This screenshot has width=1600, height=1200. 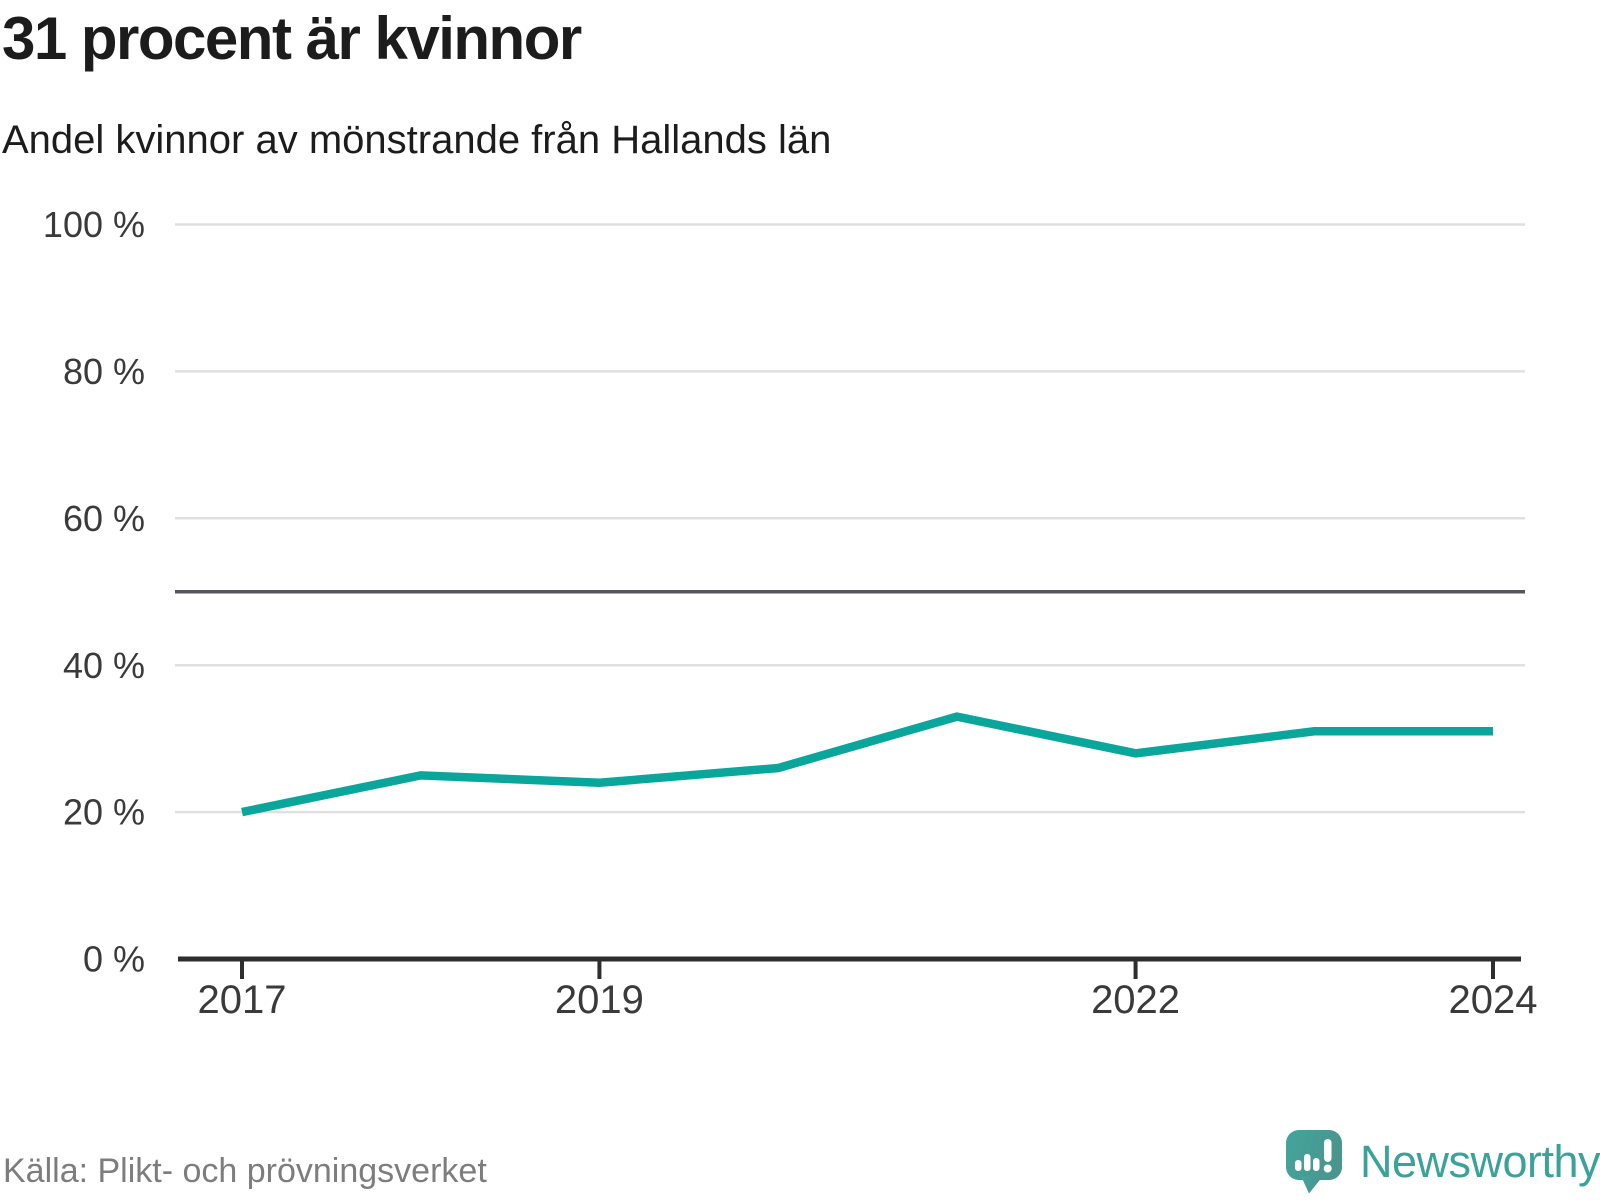 I want to click on x-tick-label-2024: 2024, so click(x=1493, y=1000).